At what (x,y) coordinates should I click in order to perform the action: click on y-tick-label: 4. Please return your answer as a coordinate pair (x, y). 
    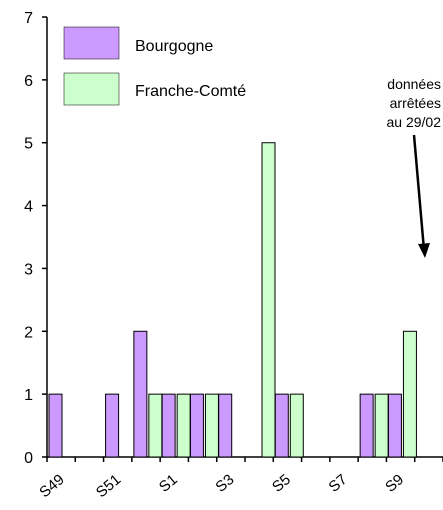
    Looking at the image, I should click on (28, 207).